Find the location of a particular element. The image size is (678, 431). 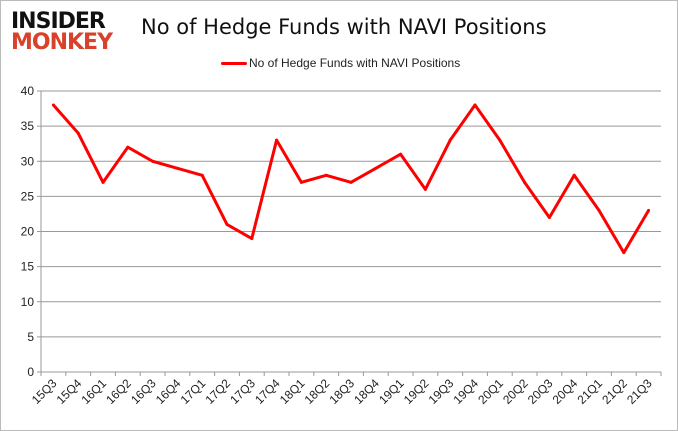

x-tick-label: 18Q2 is located at coordinates (317, 391).